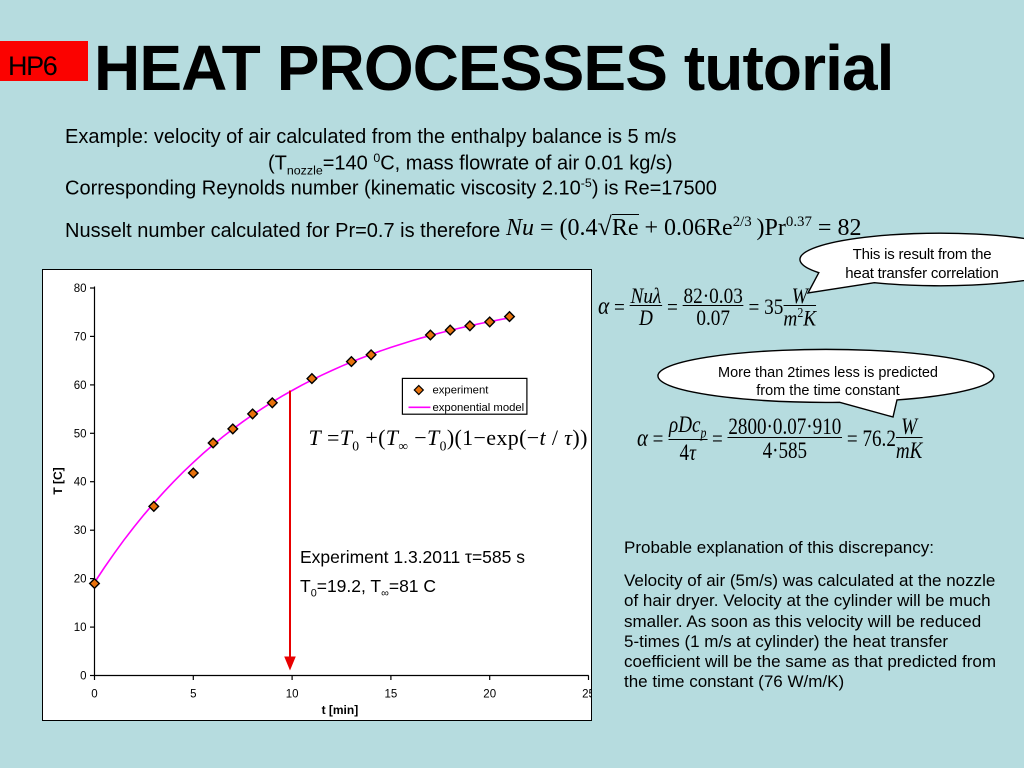 Image resolution: width=1024 pixels, height=768 pixels. Describe the element at coordinates (193, 695) in the screenshot. I see `svg-text: 5` at that location.